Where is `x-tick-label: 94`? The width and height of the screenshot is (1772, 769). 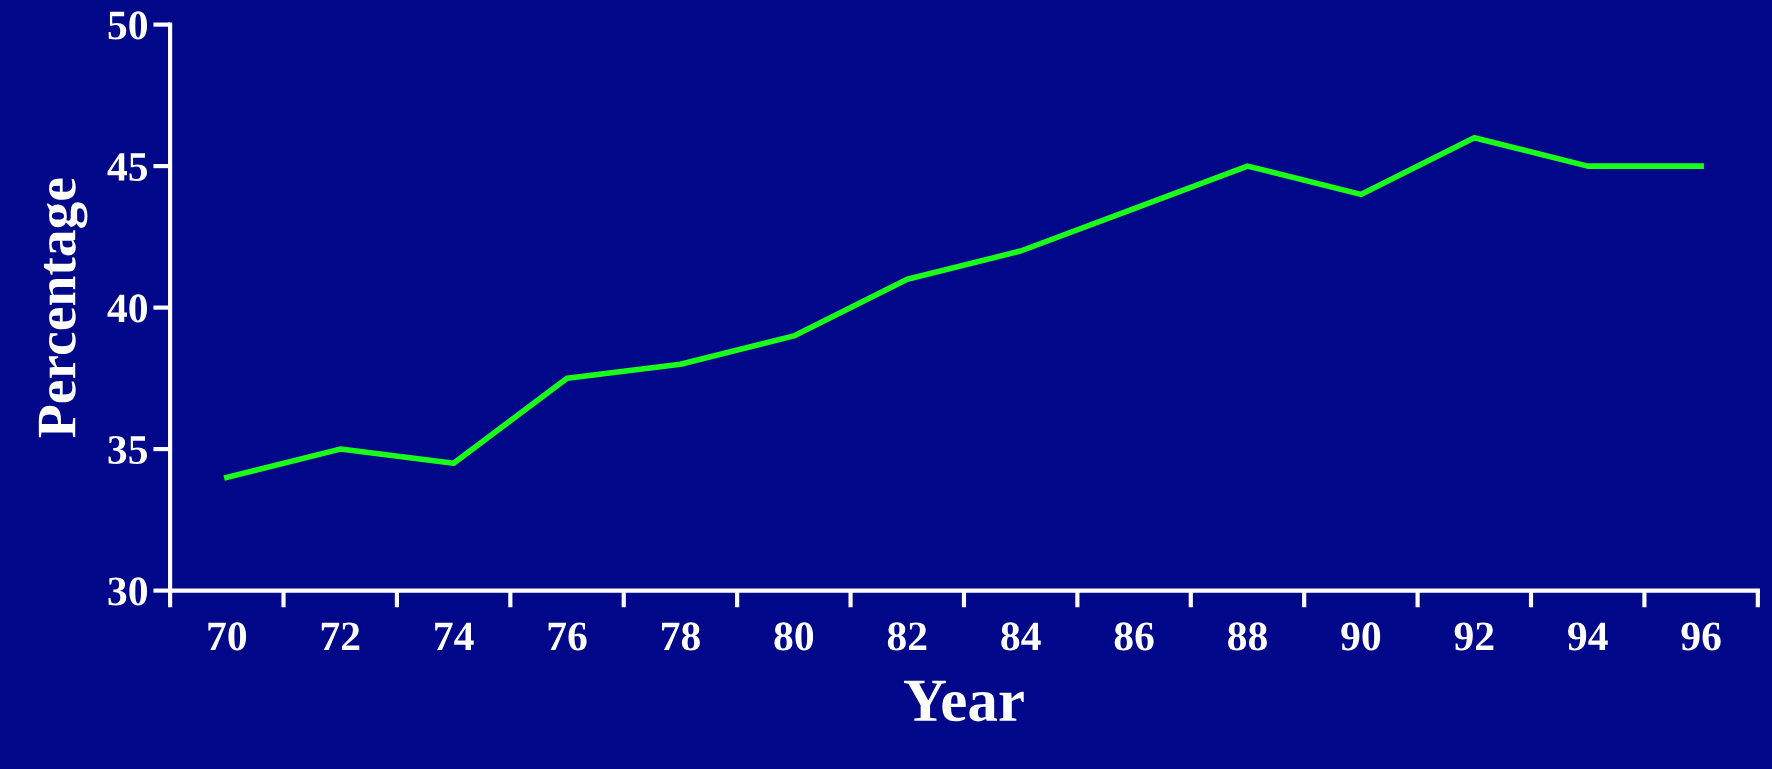 x-tick-label: 94 is located at coordinates (1588, 636).